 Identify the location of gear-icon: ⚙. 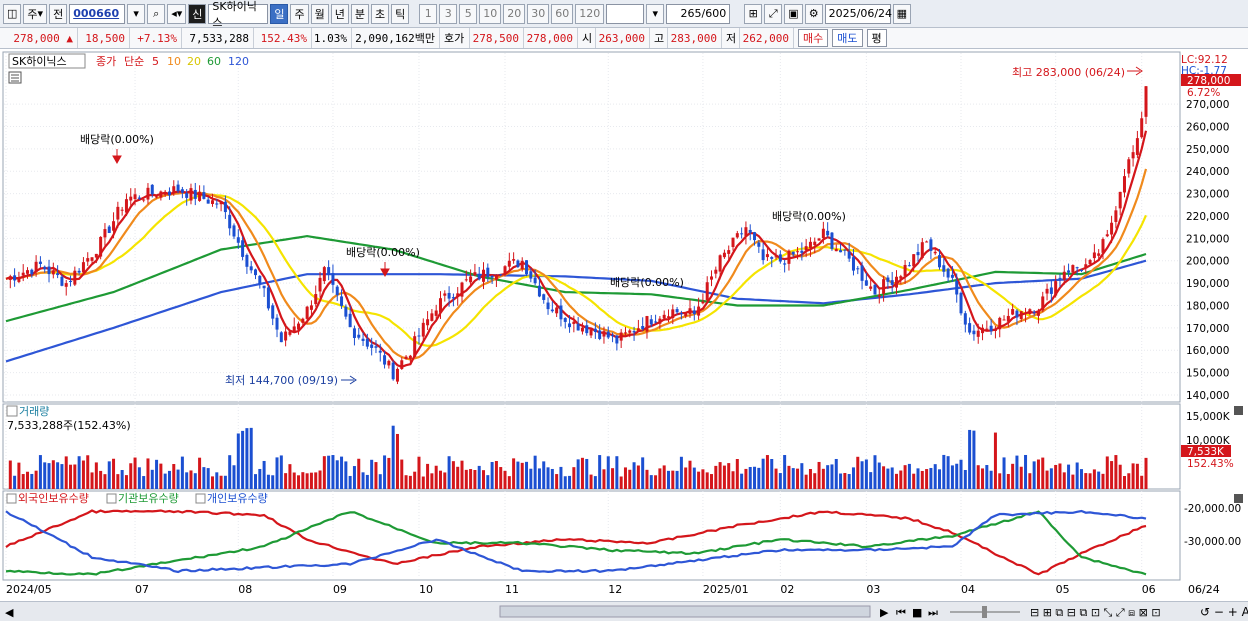
(813, 13).